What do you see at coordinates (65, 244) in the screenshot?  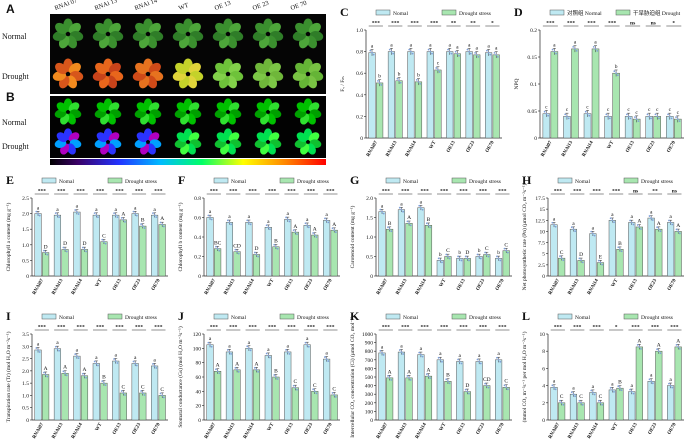 I see `significance-letter: D` at bounding box center [65, 244].